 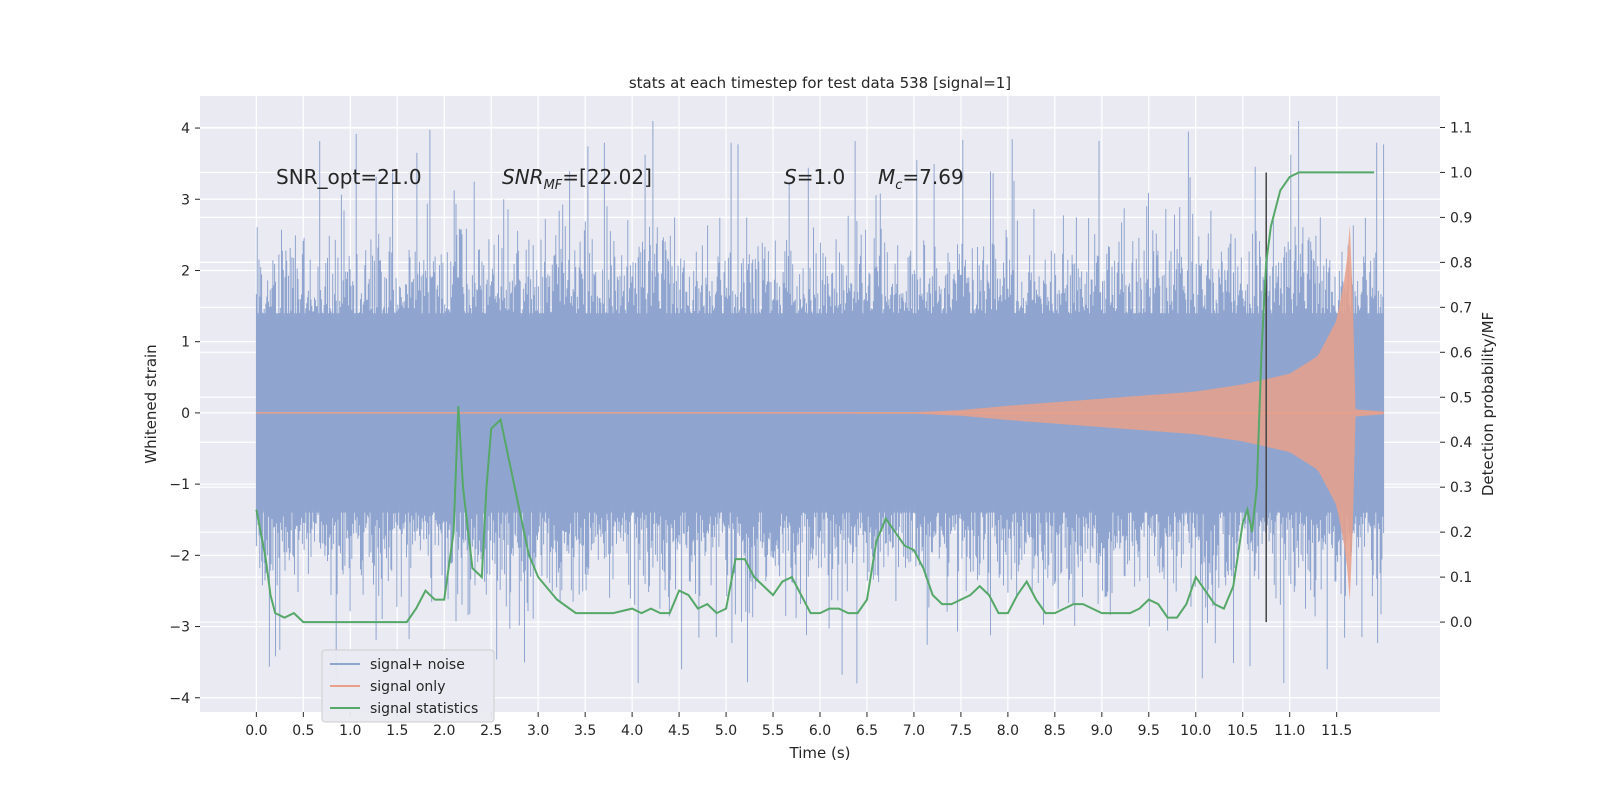 What do you see at coordinates (607, 177) in the screenshot?
I see `annotation-snr-mf-value: =[22.02]` at bounding box center [607, 177].